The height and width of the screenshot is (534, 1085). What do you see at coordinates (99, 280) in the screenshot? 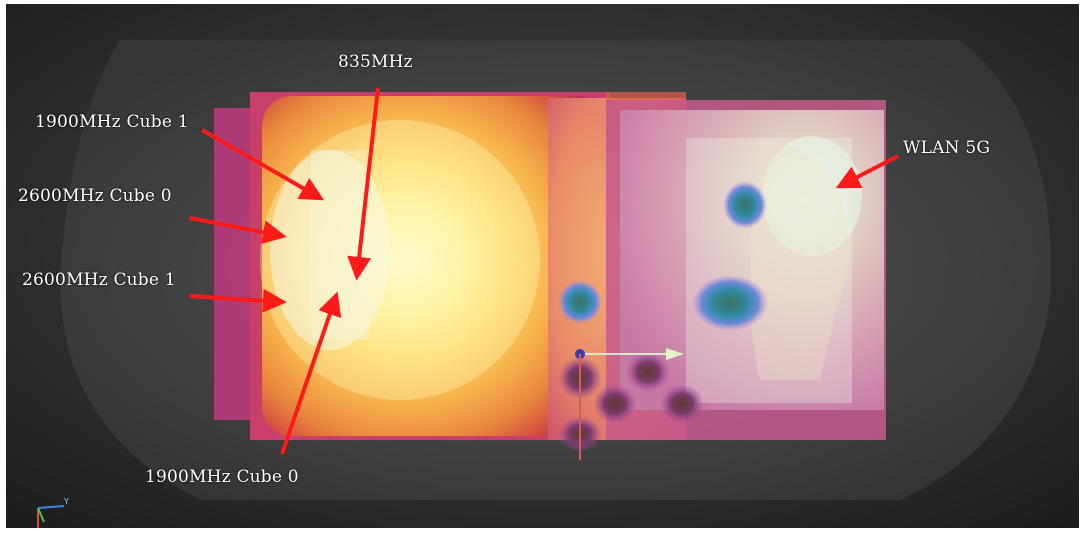
I see `label-2600mhz-cube-1: 2600MHz Cube 1` at bounding box center [99, 280].